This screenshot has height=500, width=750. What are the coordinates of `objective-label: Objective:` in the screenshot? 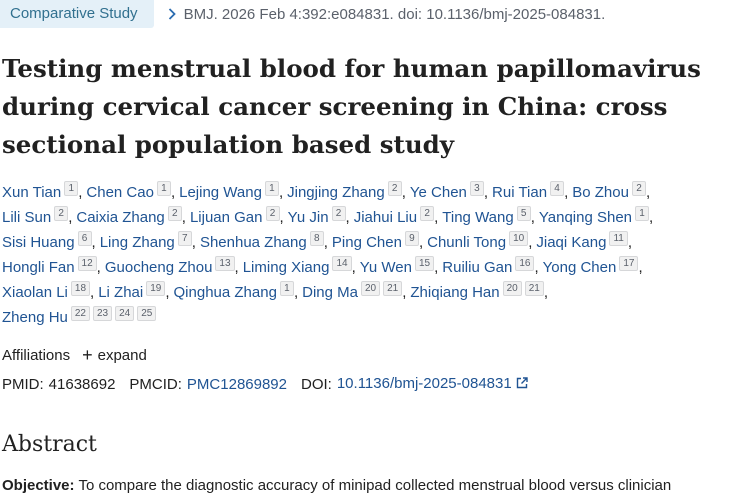 It's located at (38, 485).